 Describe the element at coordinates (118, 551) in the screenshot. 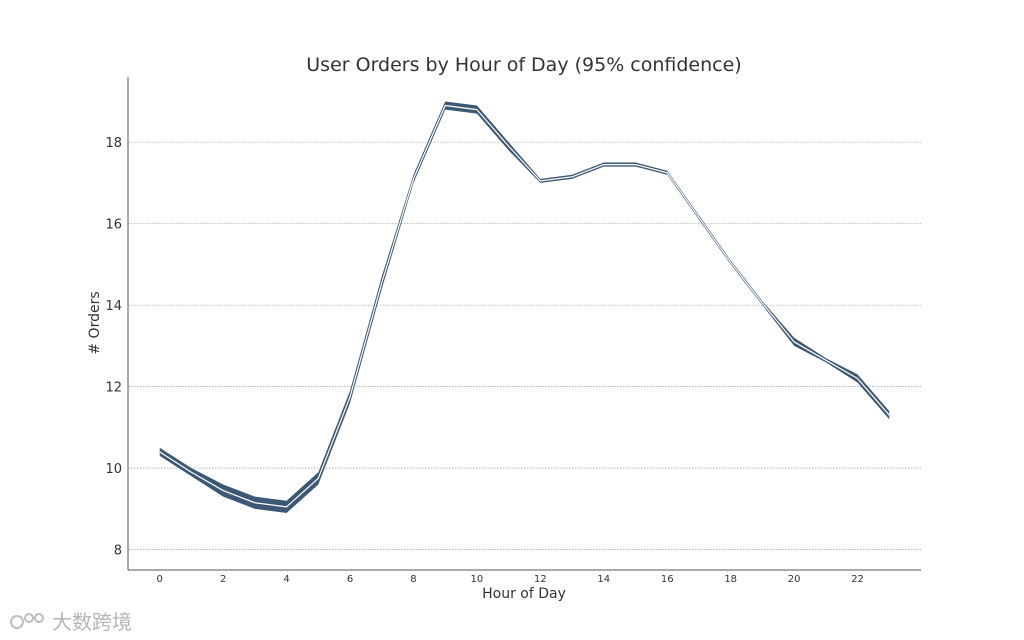

I see `y-tick-label: 8` at that location.